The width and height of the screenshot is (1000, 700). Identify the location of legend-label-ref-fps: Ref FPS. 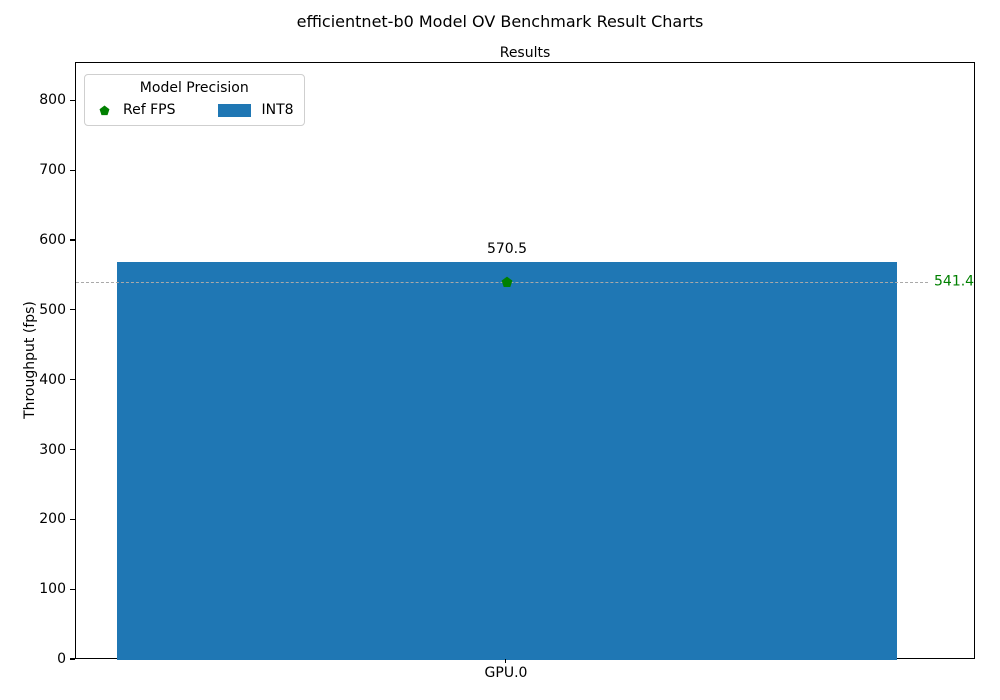
(149, 110).